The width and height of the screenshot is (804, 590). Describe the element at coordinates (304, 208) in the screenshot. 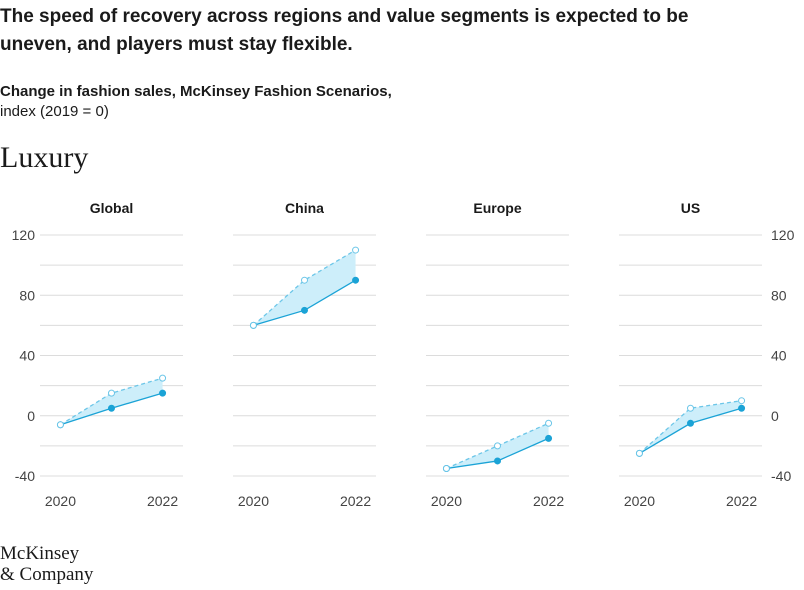

I see `panel-title: China` at that location.